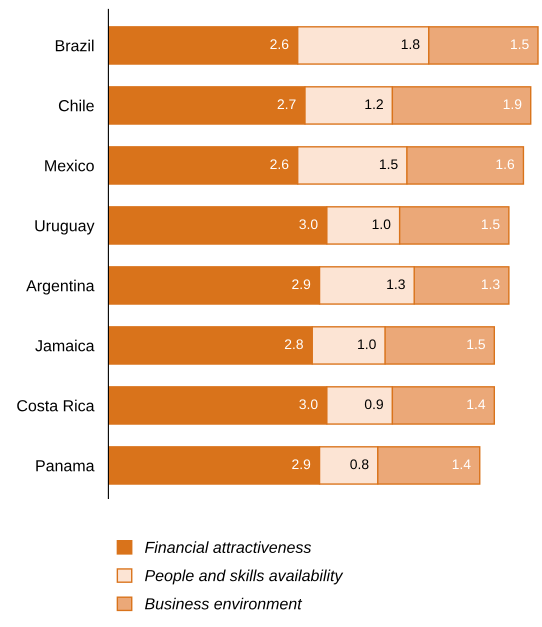  What do you see at coordinates (75, 46) in the screenshot?
I see `y-tick-label: Brazil` at bounding box center [75, 46].